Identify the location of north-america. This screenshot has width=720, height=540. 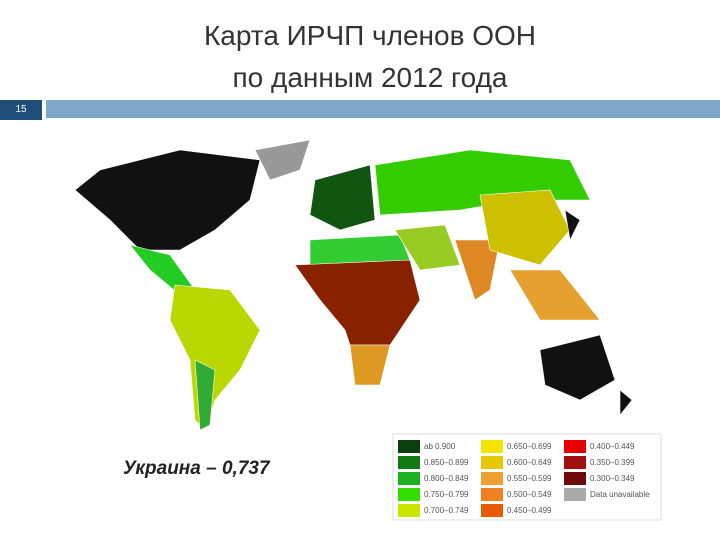
(167, 200).